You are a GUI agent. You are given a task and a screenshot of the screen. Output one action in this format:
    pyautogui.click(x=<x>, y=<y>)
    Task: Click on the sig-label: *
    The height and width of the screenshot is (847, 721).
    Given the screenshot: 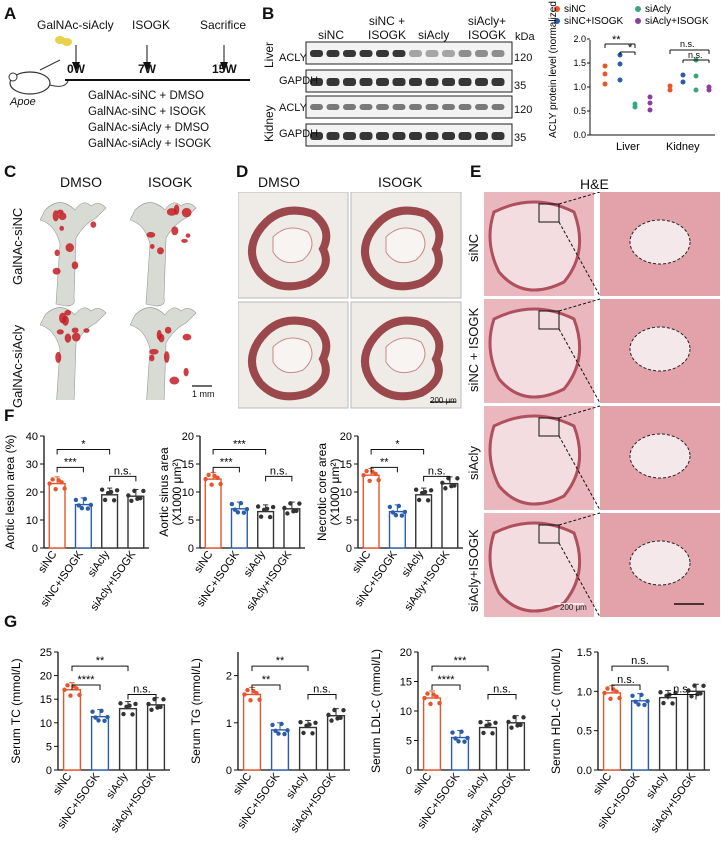 What is the action you would take?
    pyautogui.click(x=397, y=444)
    